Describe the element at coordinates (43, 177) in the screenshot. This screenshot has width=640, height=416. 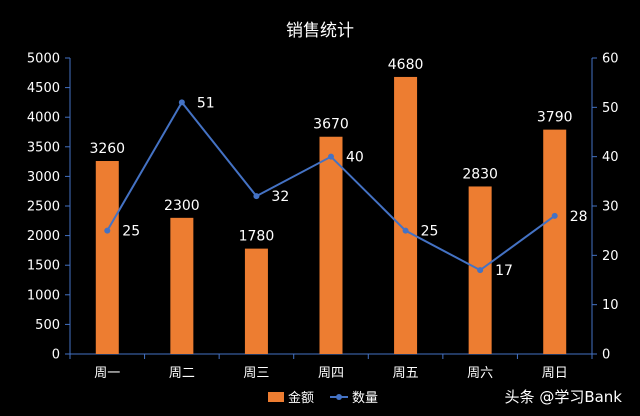
I see `left-tick-label: 3000` at that location.